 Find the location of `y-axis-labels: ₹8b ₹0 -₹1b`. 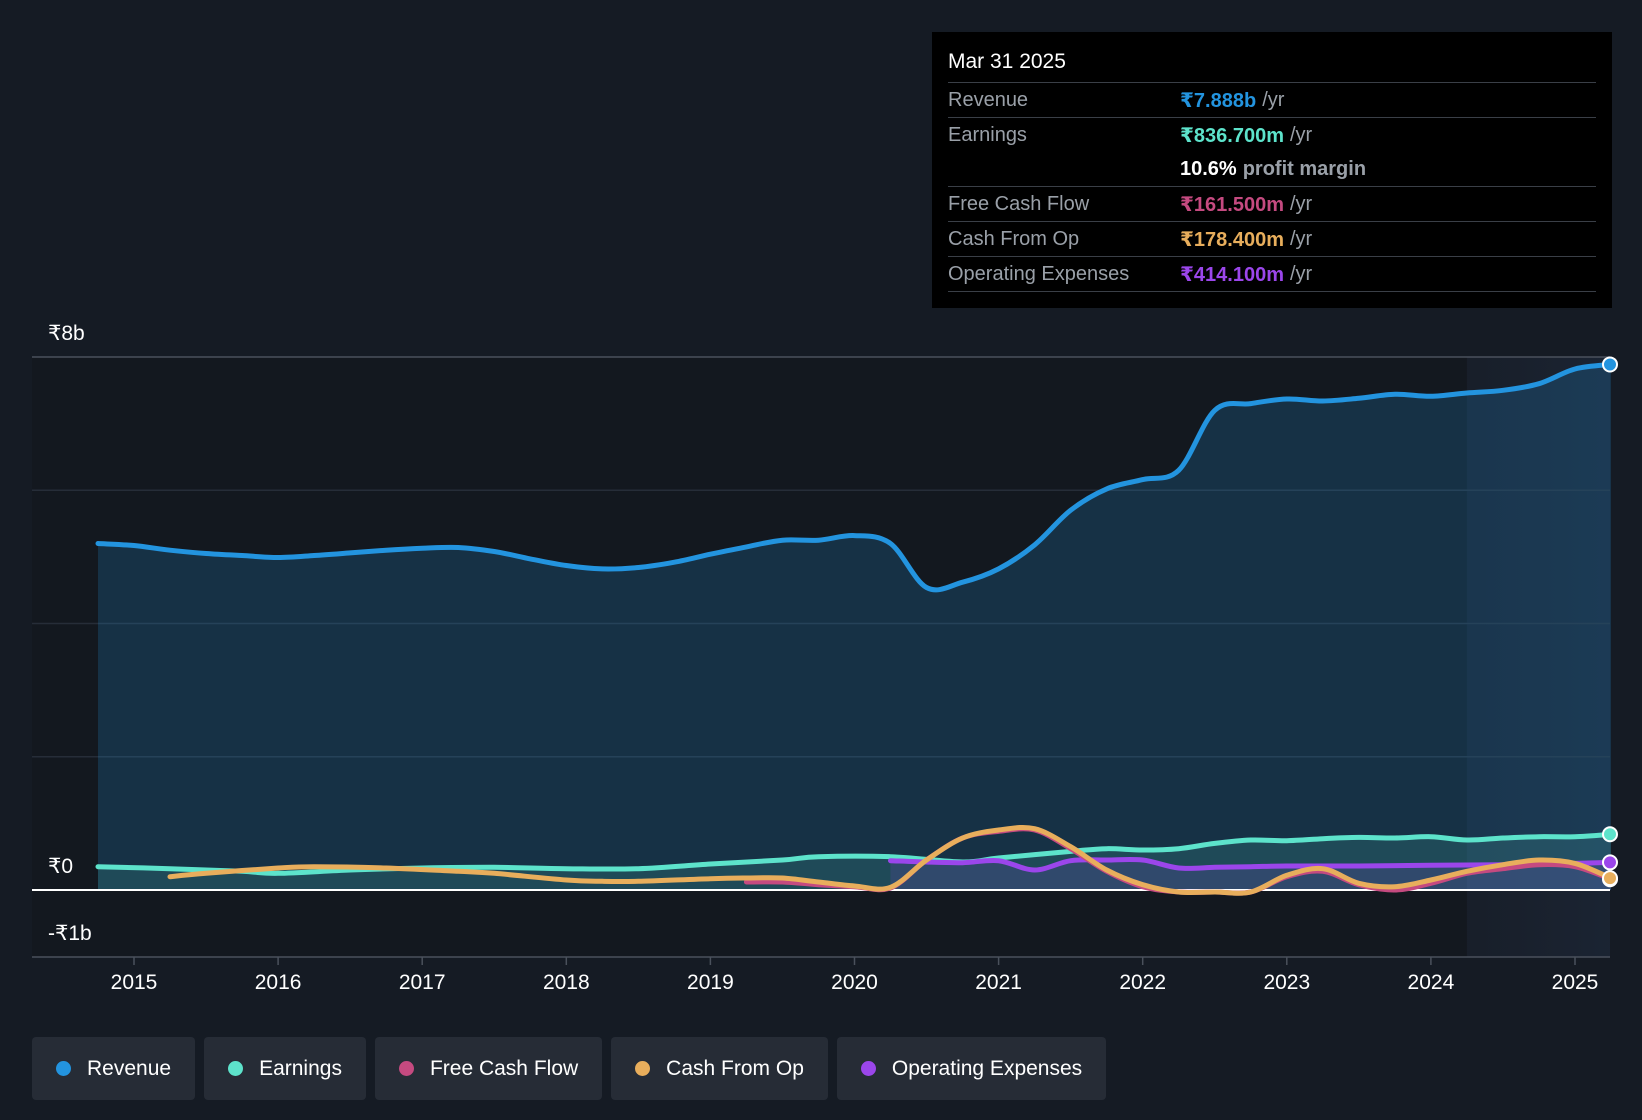

y-axis-labels: ₹8b ₹0 -₹1b is located at coordinates (70, 633).